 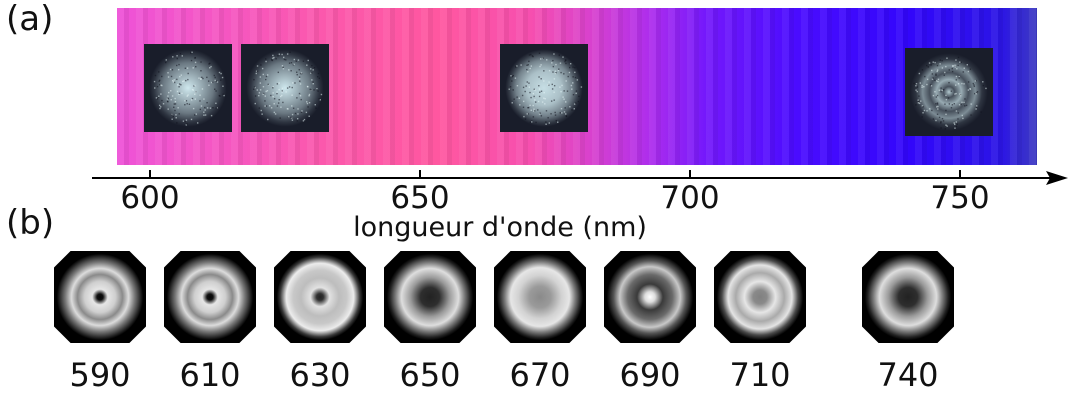 What do you see at coordinates (420, 198) in the screenshot?
I see `axis-tick-label: 650` at bounding box center [420, 198].